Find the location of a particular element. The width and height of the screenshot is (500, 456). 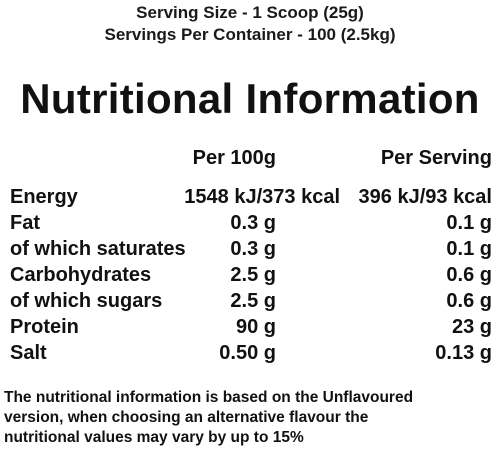

nutrition-row-fat: Fat 0.3 g 0.1 g is located at coordinates (250, 223).